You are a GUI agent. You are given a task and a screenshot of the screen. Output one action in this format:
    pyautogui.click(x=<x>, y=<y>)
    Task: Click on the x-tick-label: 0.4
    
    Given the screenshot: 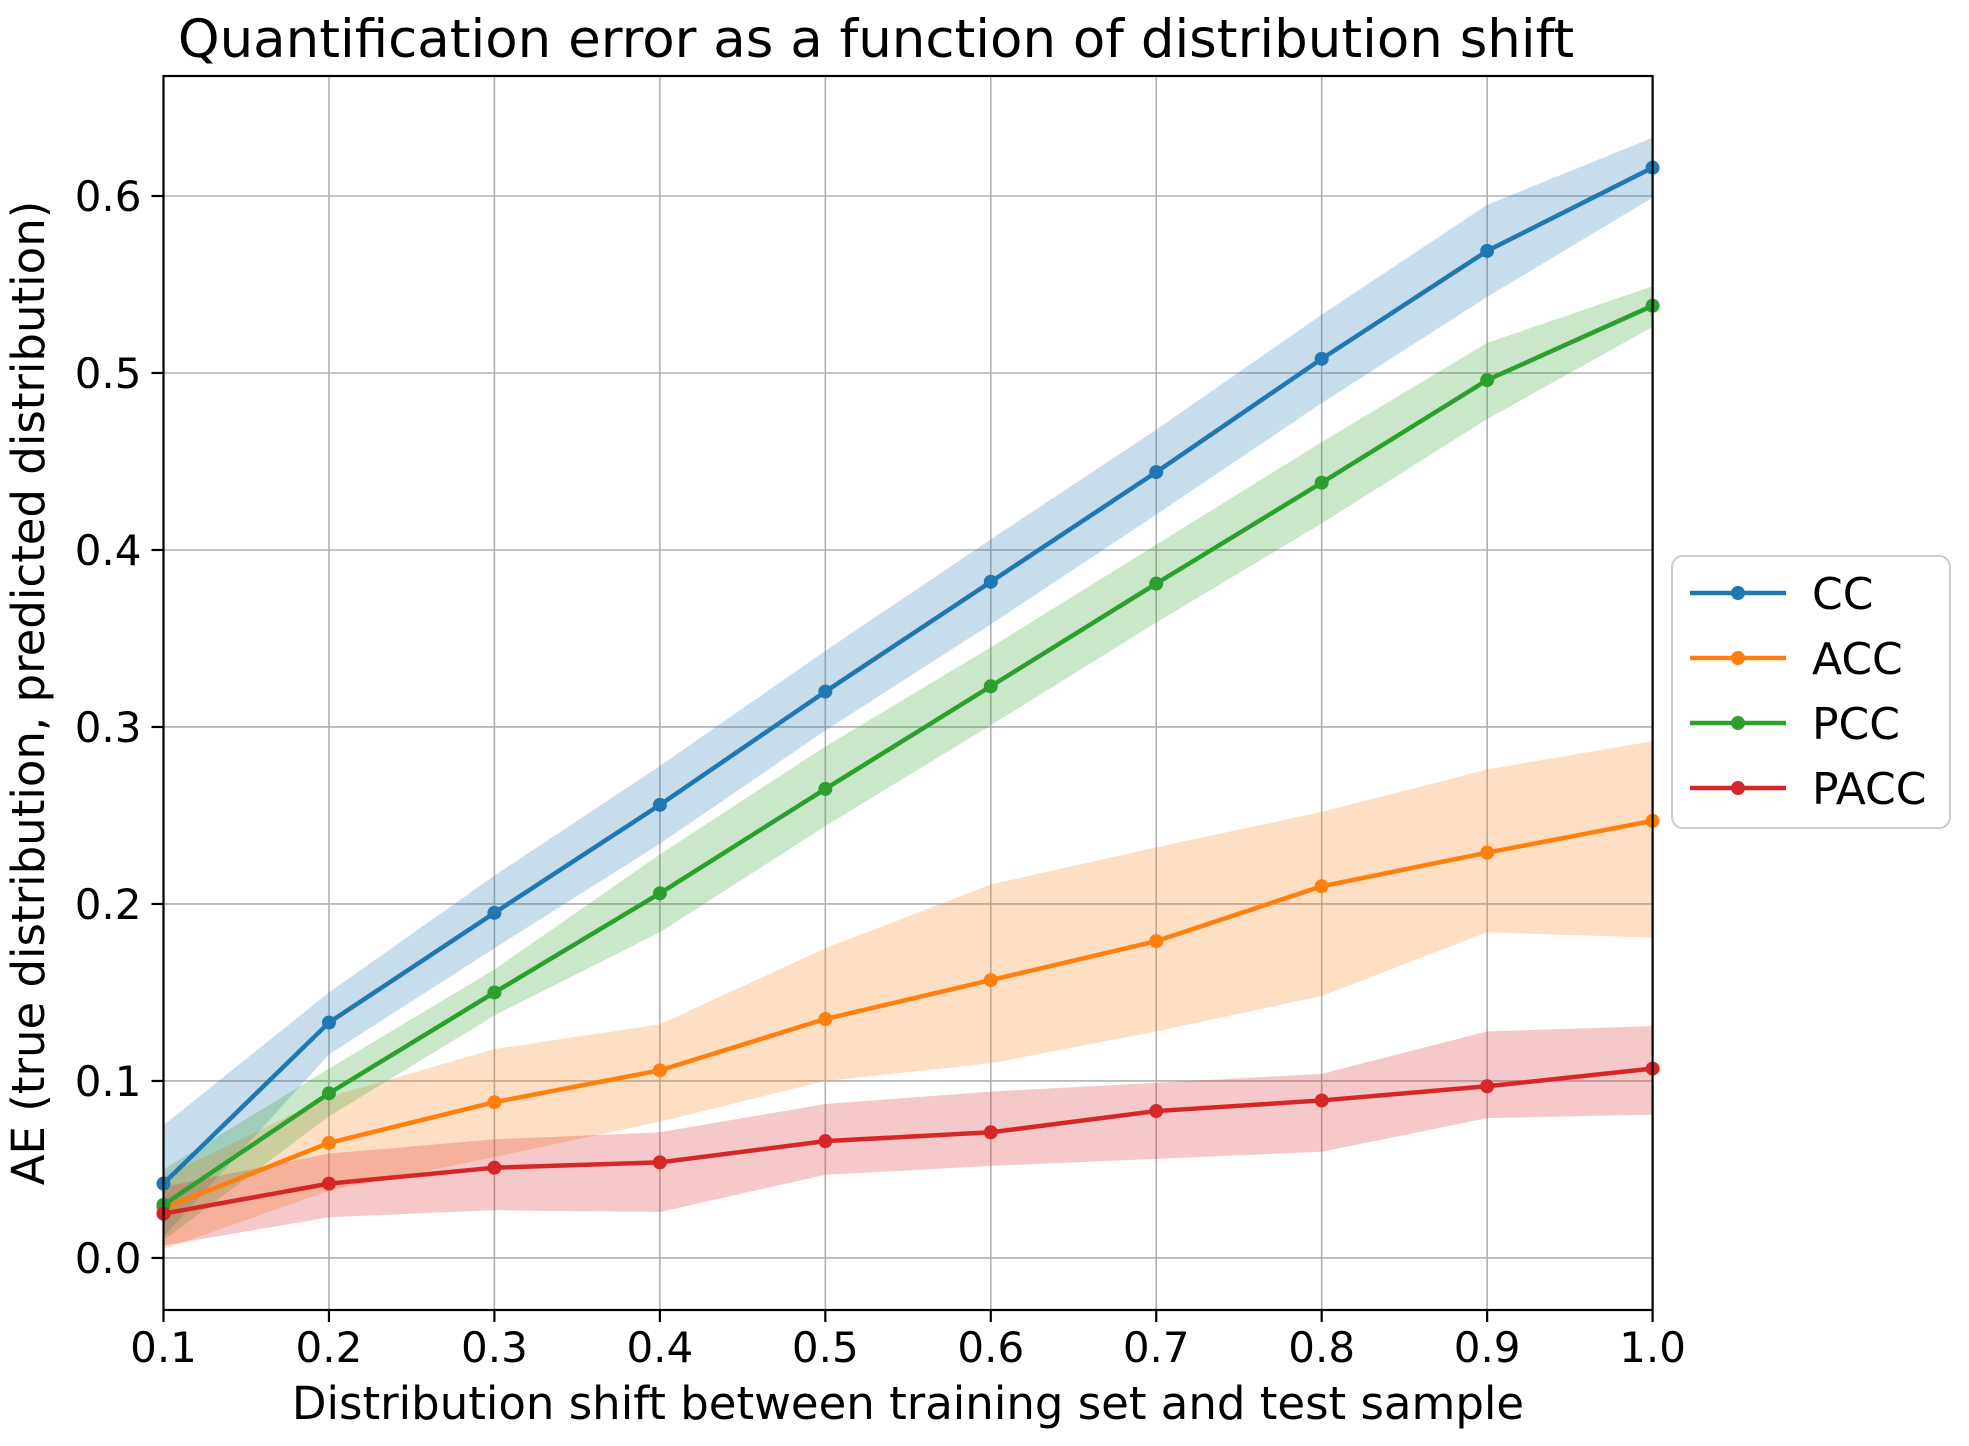 What is the action you would take?
    pyautogui.click(x=659, y=1347)
    